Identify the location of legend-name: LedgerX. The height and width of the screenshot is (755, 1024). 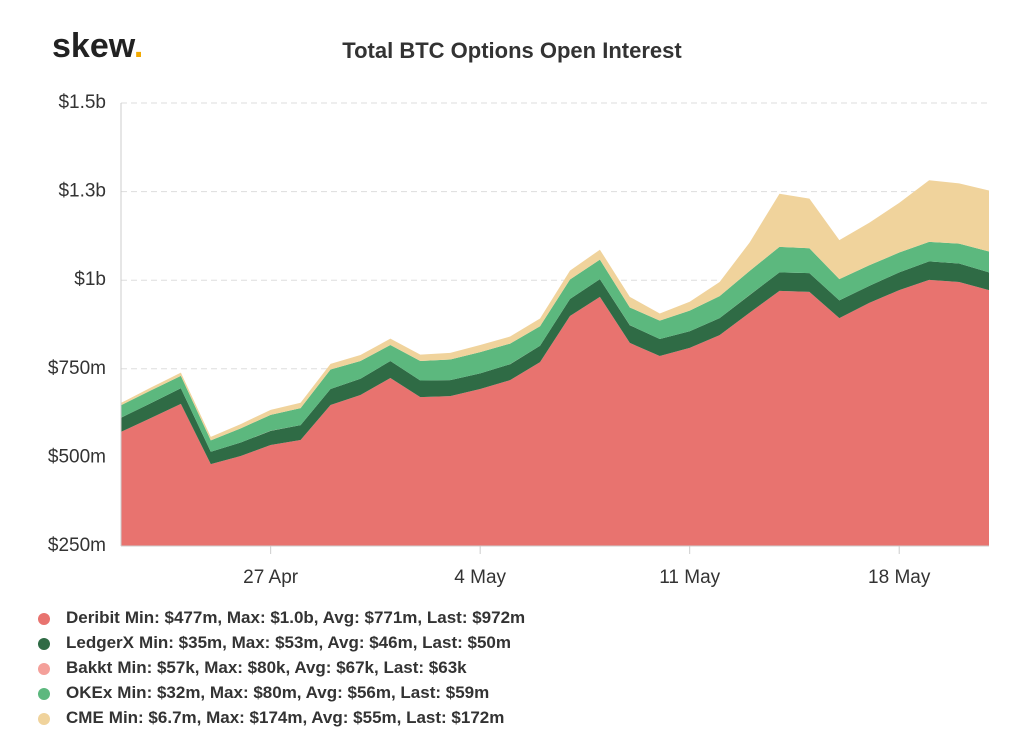
(100, 642).